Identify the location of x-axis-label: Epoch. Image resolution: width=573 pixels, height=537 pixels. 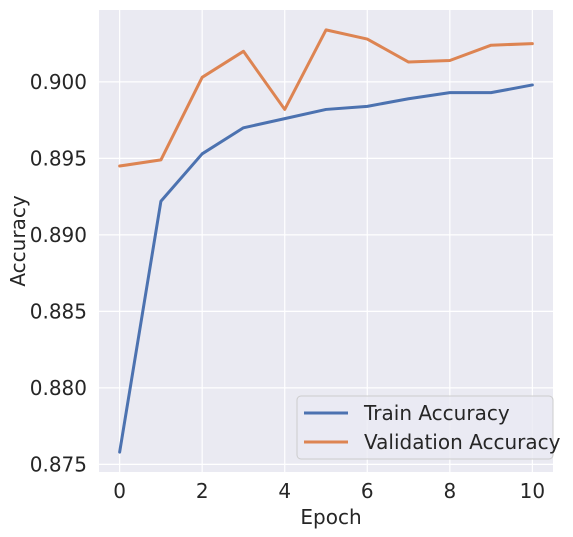
(330, 517).